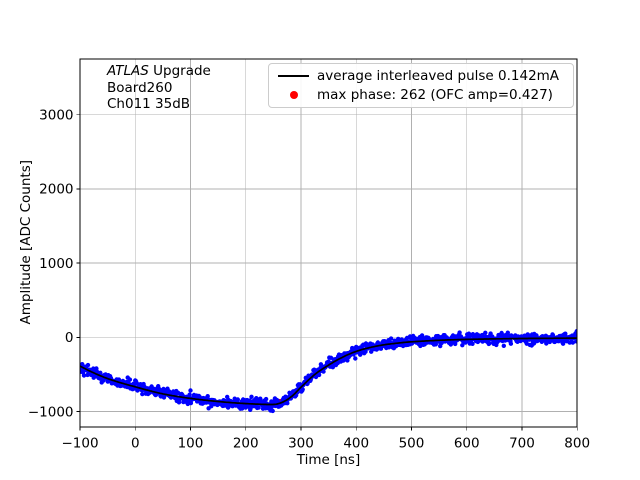 This screenshot has width=640, height=480. Describe the element at coordinates (149, 104) in the screenshot. I see `annotation-channel-gain: Ch011 35dB` at that location.